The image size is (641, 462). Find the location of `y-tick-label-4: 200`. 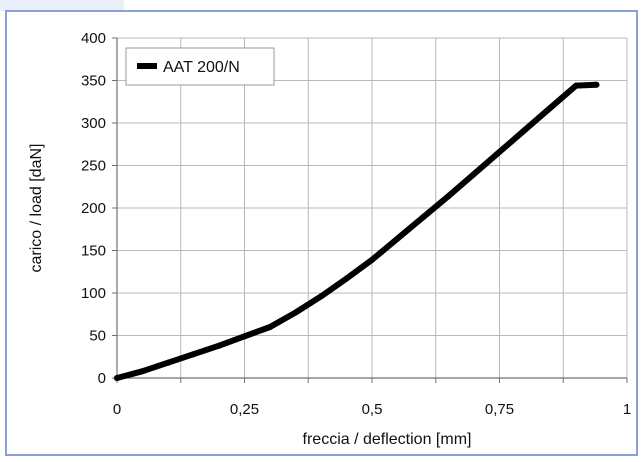

y-tick-label-4: 200 is located at coordinates (93, 208).